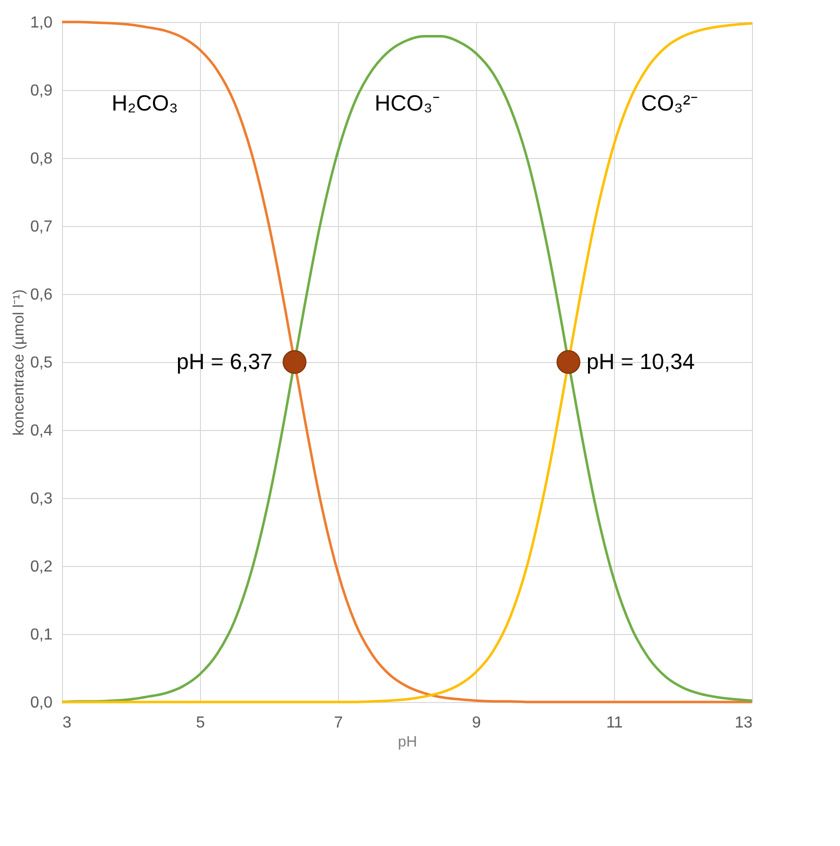 The height and width of the screenshot is (846, 840). What do you see at coordinates (67, 723) in the screenshot?
I see `x-tick-label: 3` at bounding box center [67, 723].